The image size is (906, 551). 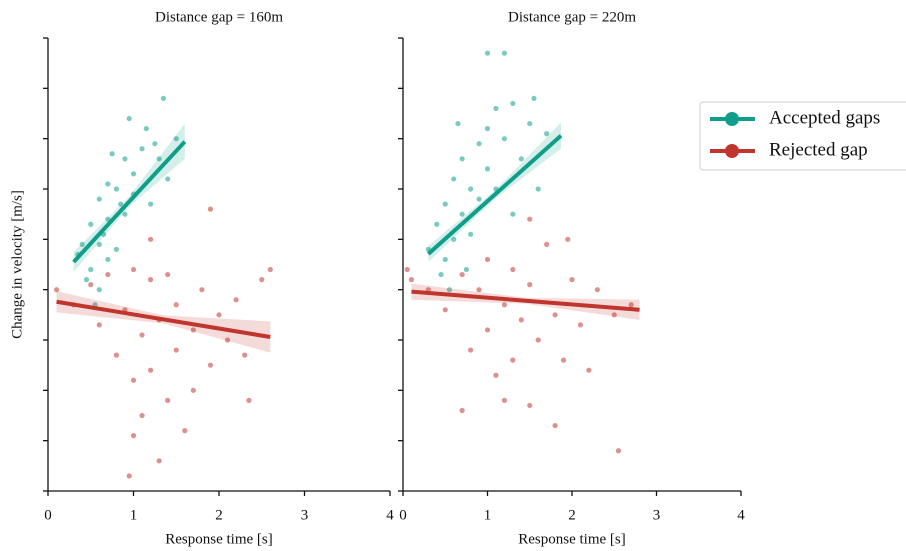 I want to click on confidence-band, so click(x=129, y=198).